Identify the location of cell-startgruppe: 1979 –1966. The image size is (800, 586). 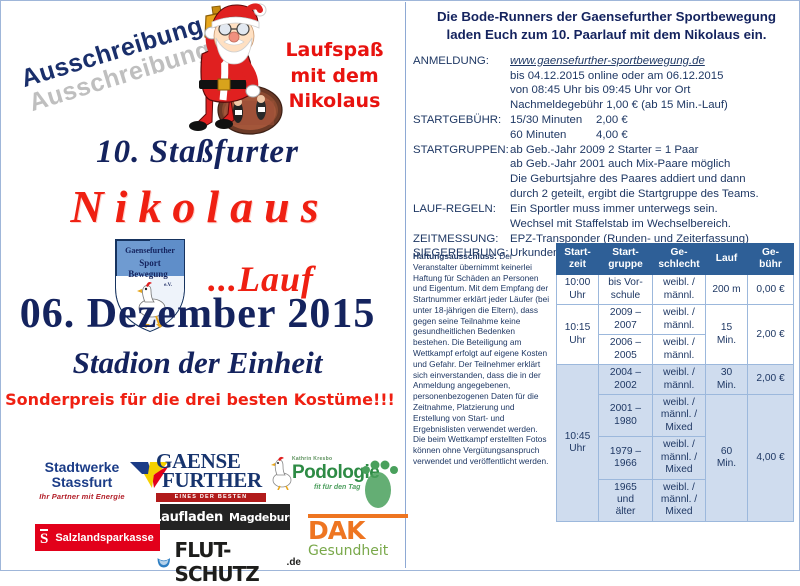
(625, 458).